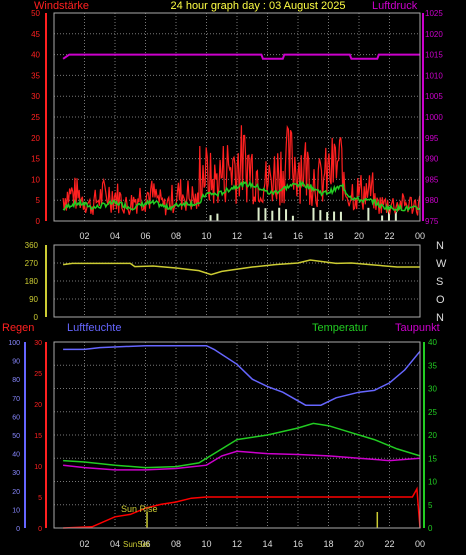 The image size is (466, 555). Describe the element at coordinates (432, 179) in the screenshot. I see `pressure-axis-tick: 985` at that location.